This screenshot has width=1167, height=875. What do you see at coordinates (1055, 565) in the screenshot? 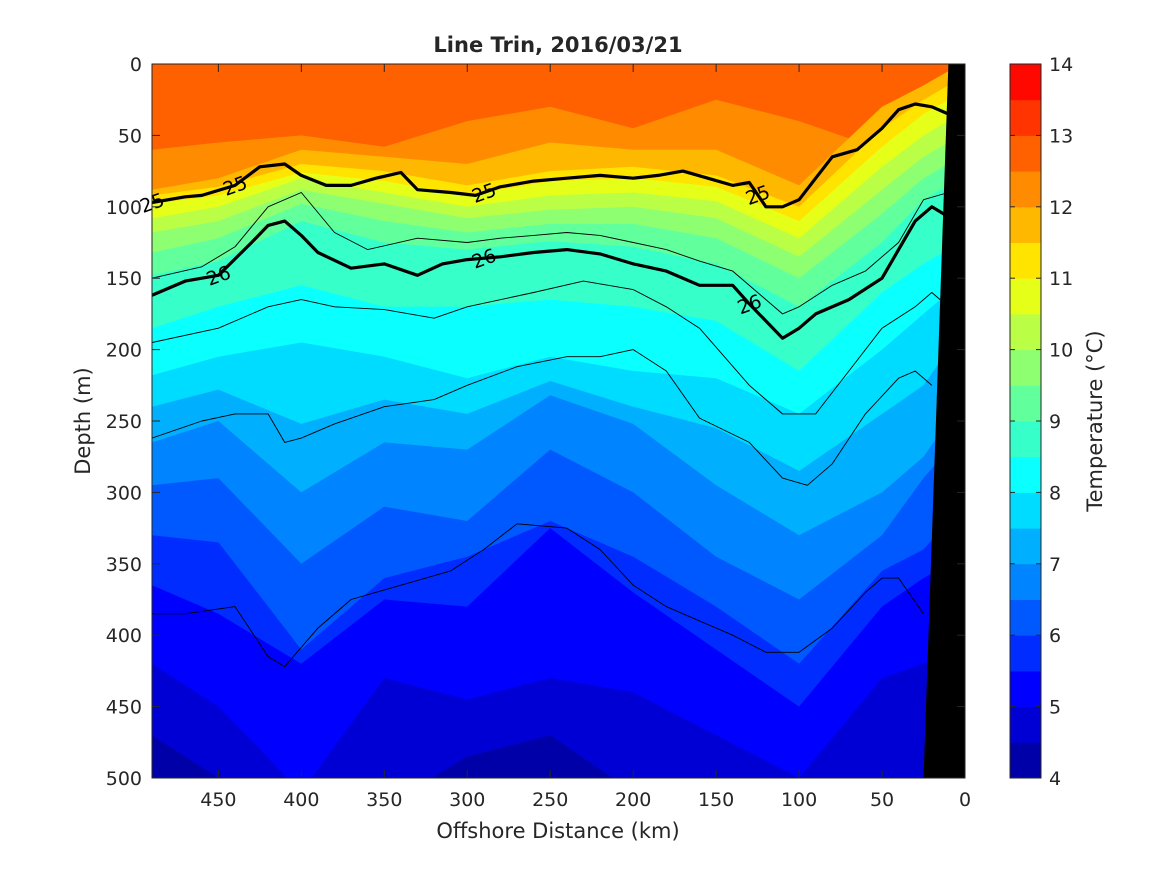
I see `colorbar-tick-label: 7` at bounding box center [1055, 565].